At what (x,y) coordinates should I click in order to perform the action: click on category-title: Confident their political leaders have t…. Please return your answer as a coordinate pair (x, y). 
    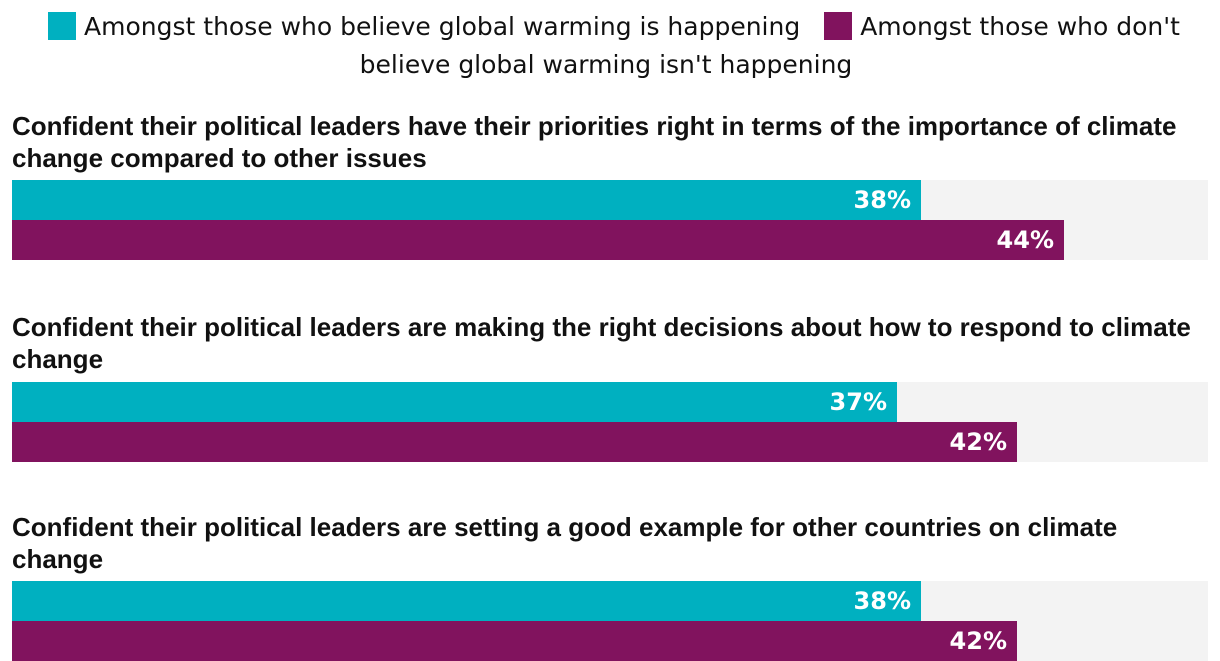
    Looking at the image, I should click on (594, 142).